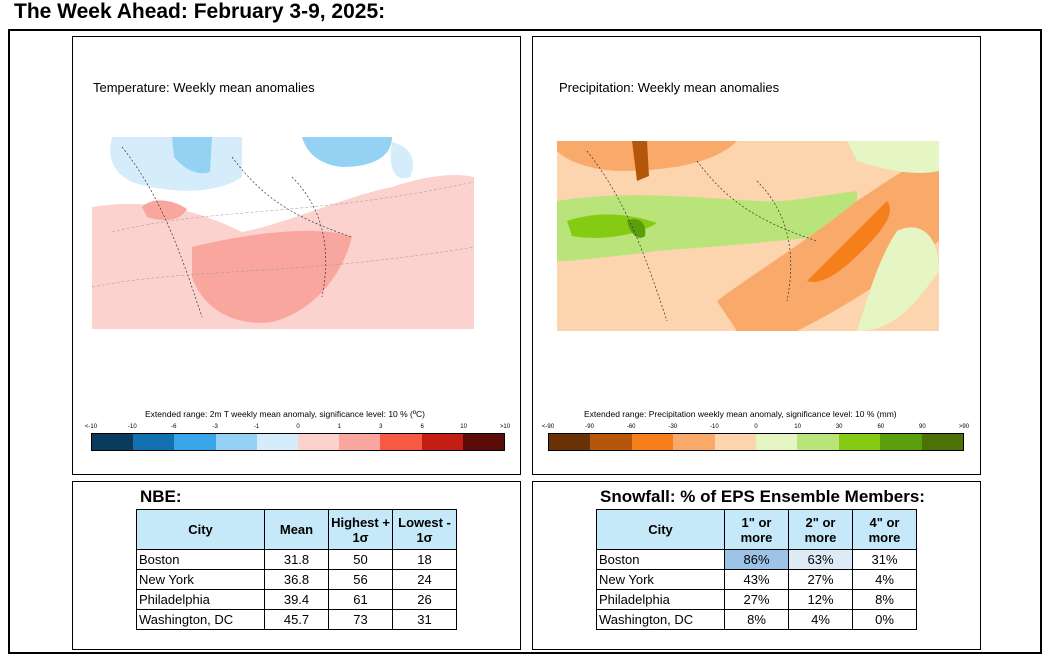 This screenshot has height=659, width=1051. I want to click on precipitation-colorbar, so click(756, 442).